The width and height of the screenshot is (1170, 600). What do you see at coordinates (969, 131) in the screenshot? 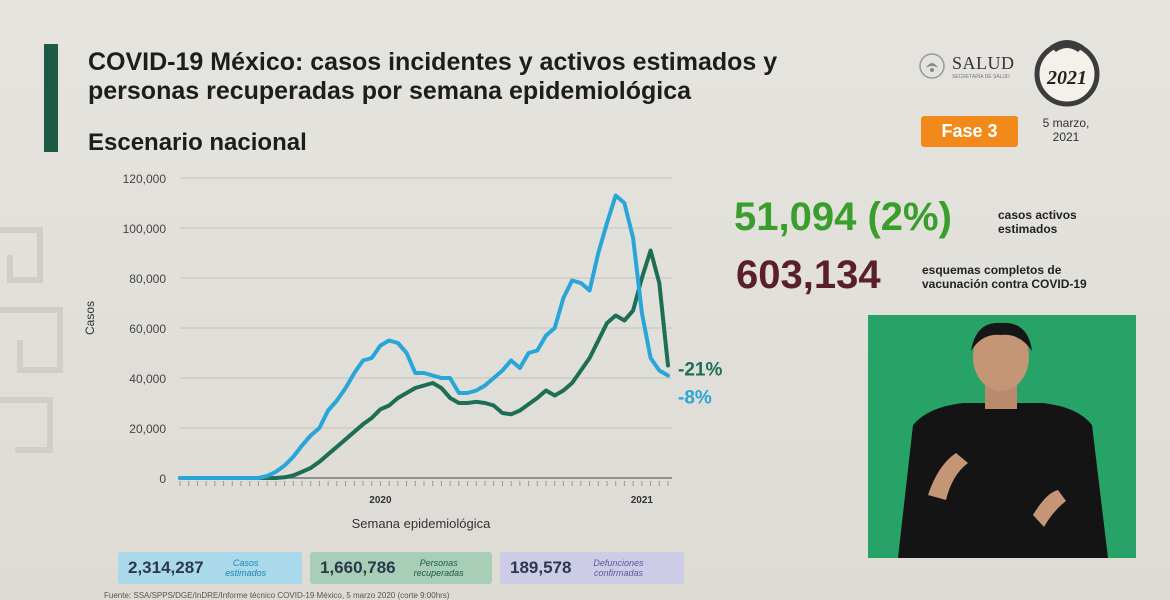
I see `phase-badge: Fase 3` at bounding box center [969, 131].